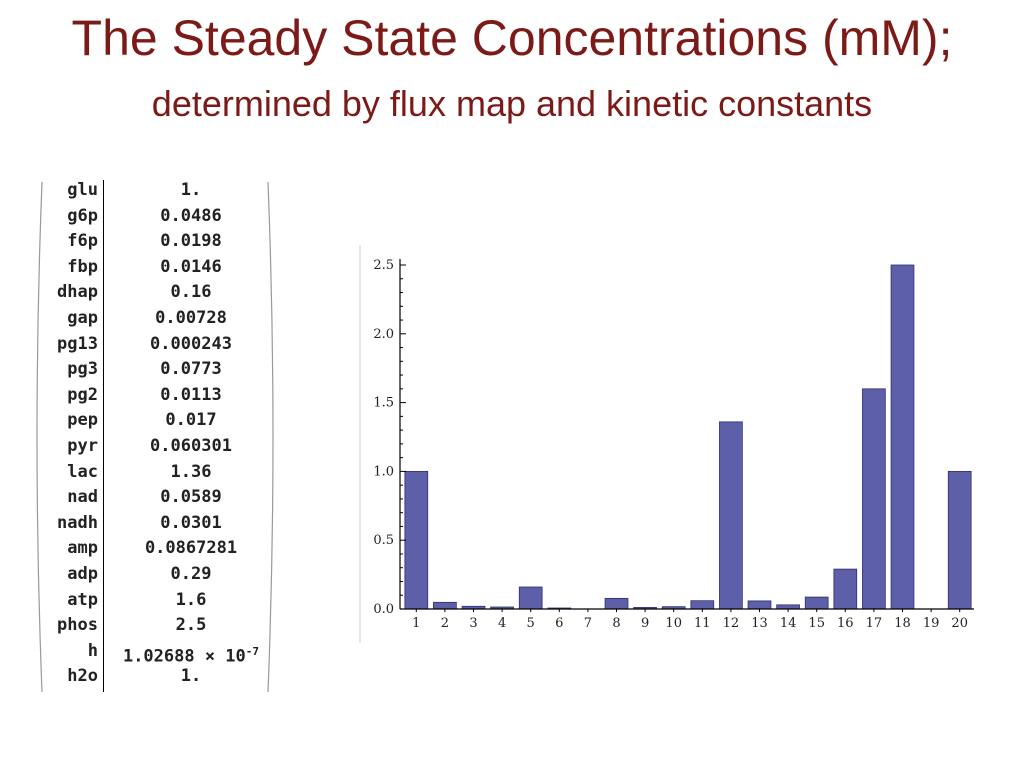 This screenshot has height=768, width=1024. I want to click on matrix-row: amp 0.0867281, so click(155, 549).